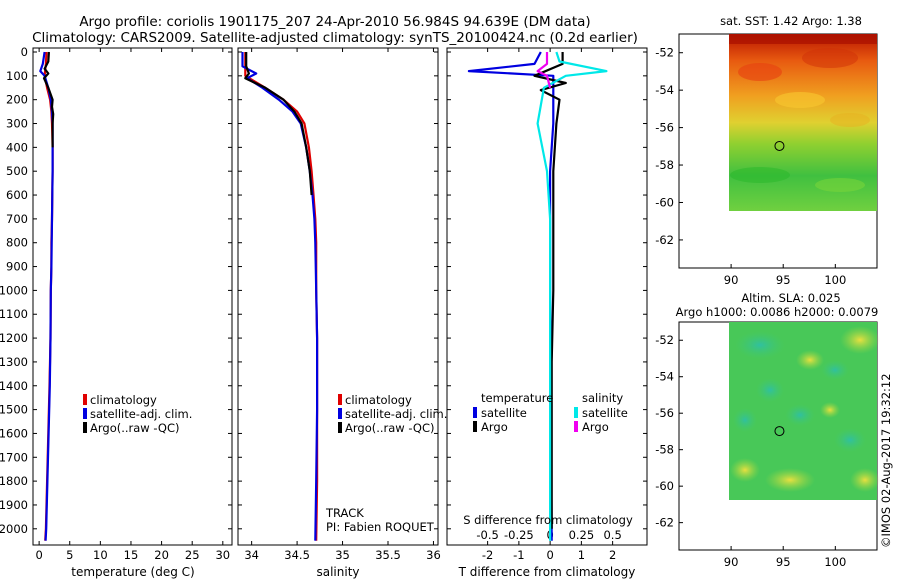 This screenshot has width=900, height=584. I want to click on legend-salinity-title: salinity, so click(602, 398).